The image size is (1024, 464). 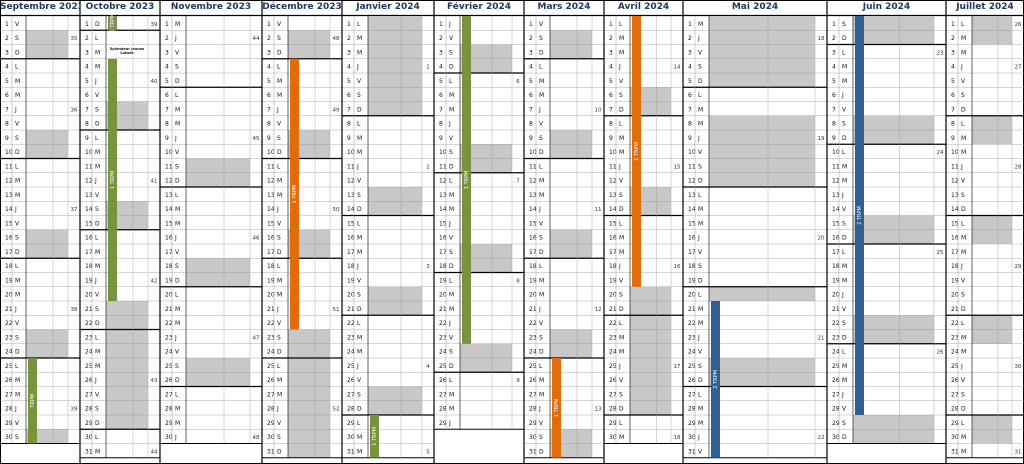 I want to click on day-number: 3, so click(x=167, y=52).